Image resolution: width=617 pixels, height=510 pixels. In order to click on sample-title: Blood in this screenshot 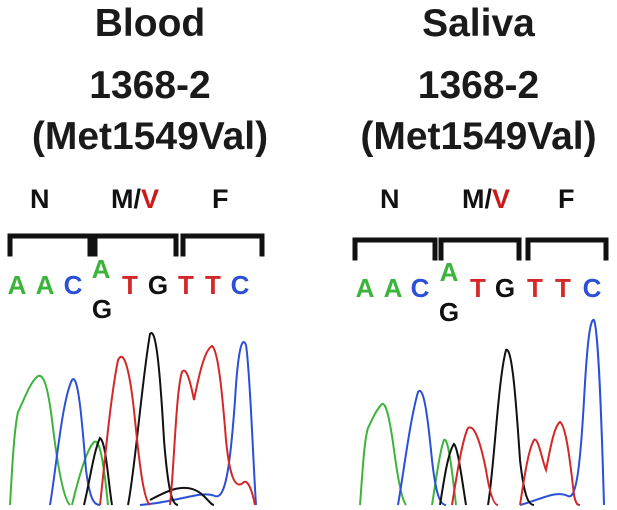, I will do `click(150, 23)`.